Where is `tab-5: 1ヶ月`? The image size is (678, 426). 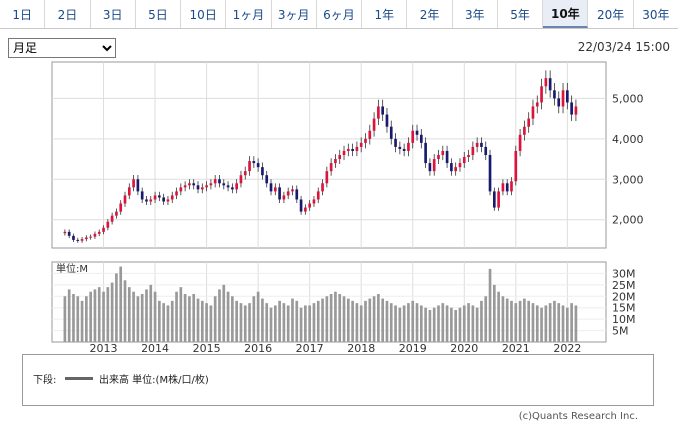
tab-5: 1ヶ月 is located at coordinates (249, 14).